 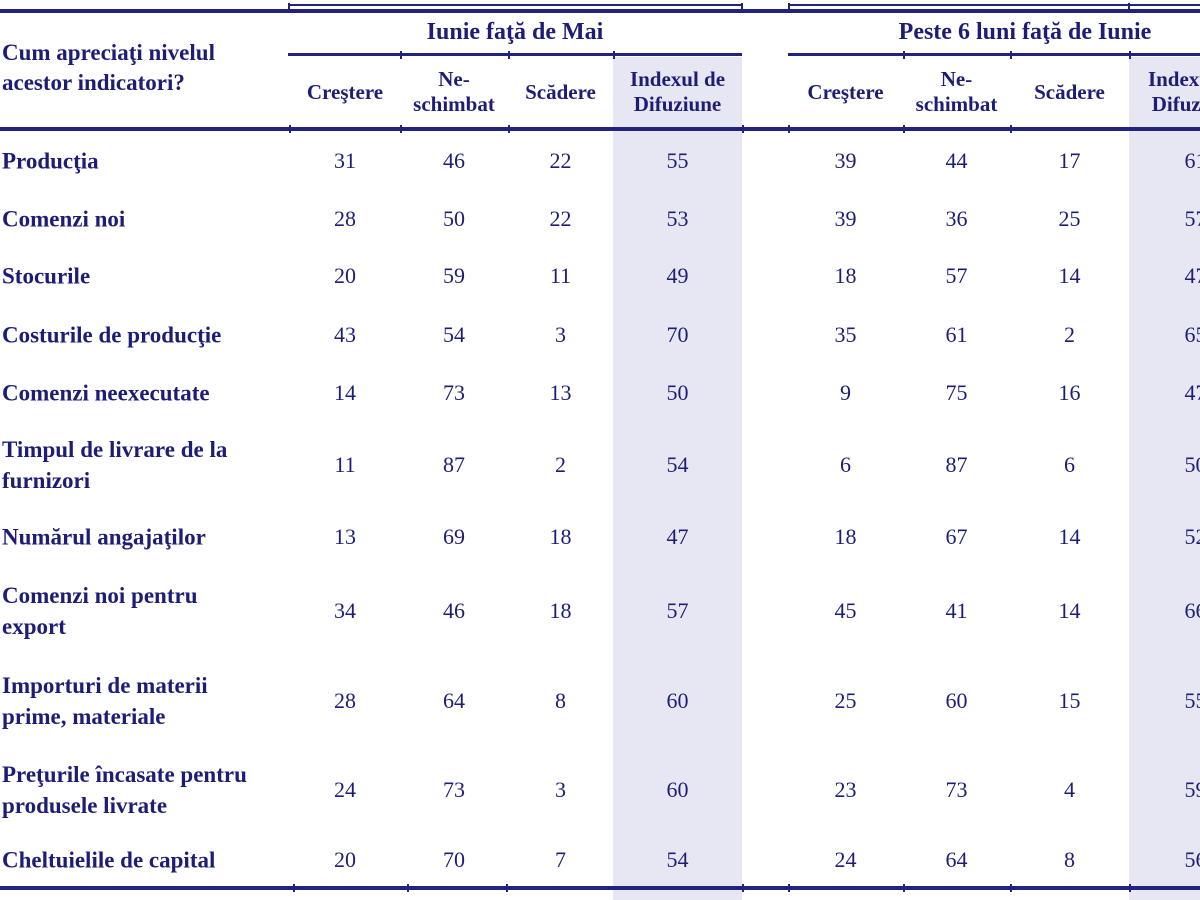 I want to click on value-cell: 11, so click(x=345, y=464).